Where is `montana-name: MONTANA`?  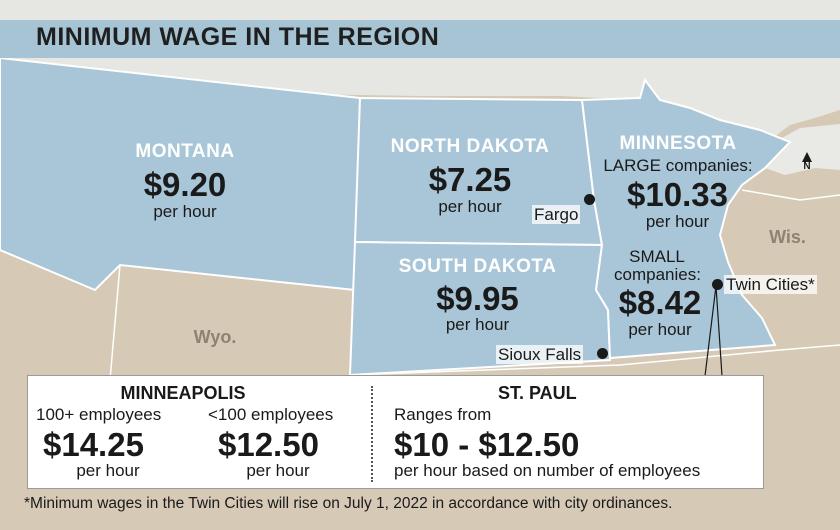 montana-name: MONTANA is located at coordinates (185, 151).